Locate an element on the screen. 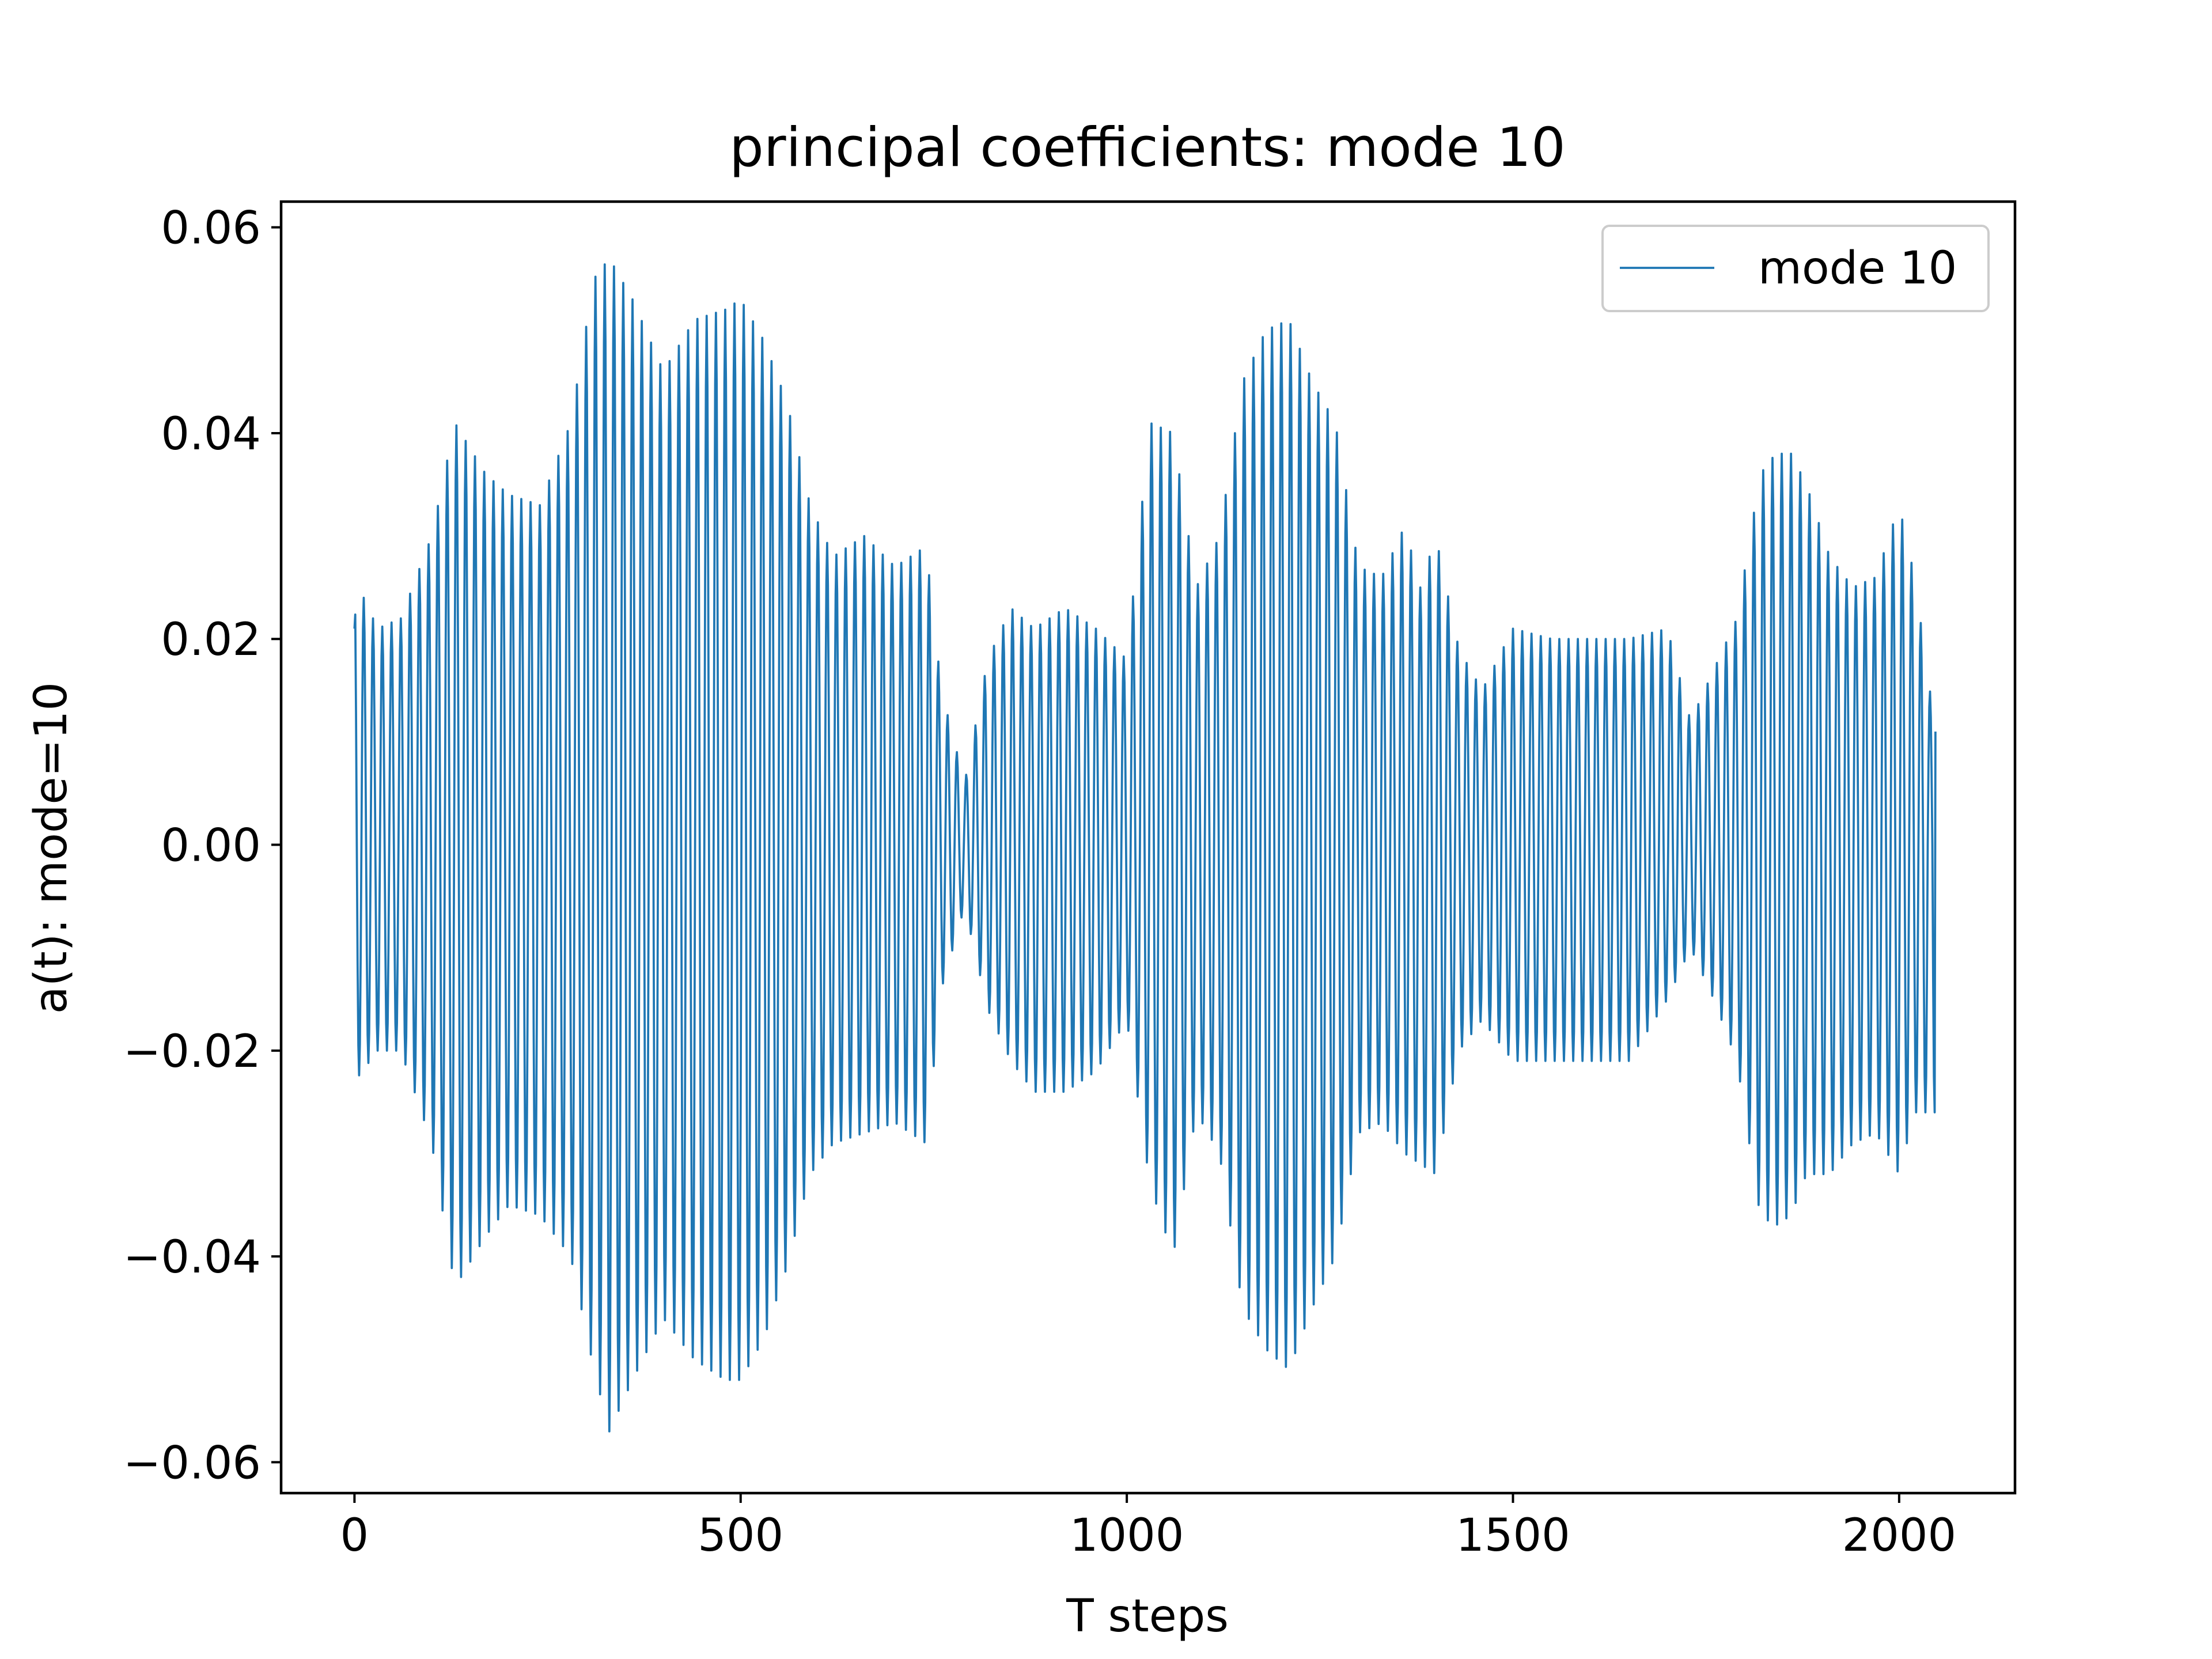 This screenshot has height=1659, width=2212. legend: mode 10 is located at coordinates (1795, 268).